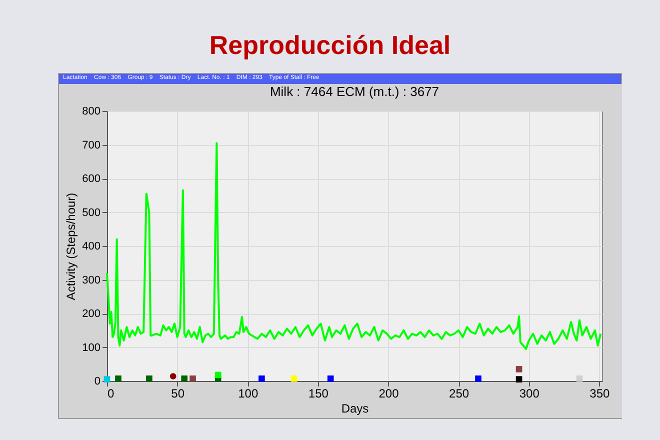 The width and height of the screenshot is (660, 440). What do you see at coordinates (355, 91) in the screenshot?
I see `chart-subtitle: Milk : 7464 ECM (m.t.) : 3677` at bounding box center [355, 91].